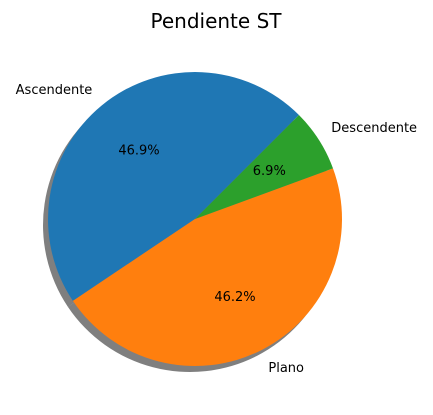  I want to click on slice-label-descendente: Descendente, so click(374, 128).